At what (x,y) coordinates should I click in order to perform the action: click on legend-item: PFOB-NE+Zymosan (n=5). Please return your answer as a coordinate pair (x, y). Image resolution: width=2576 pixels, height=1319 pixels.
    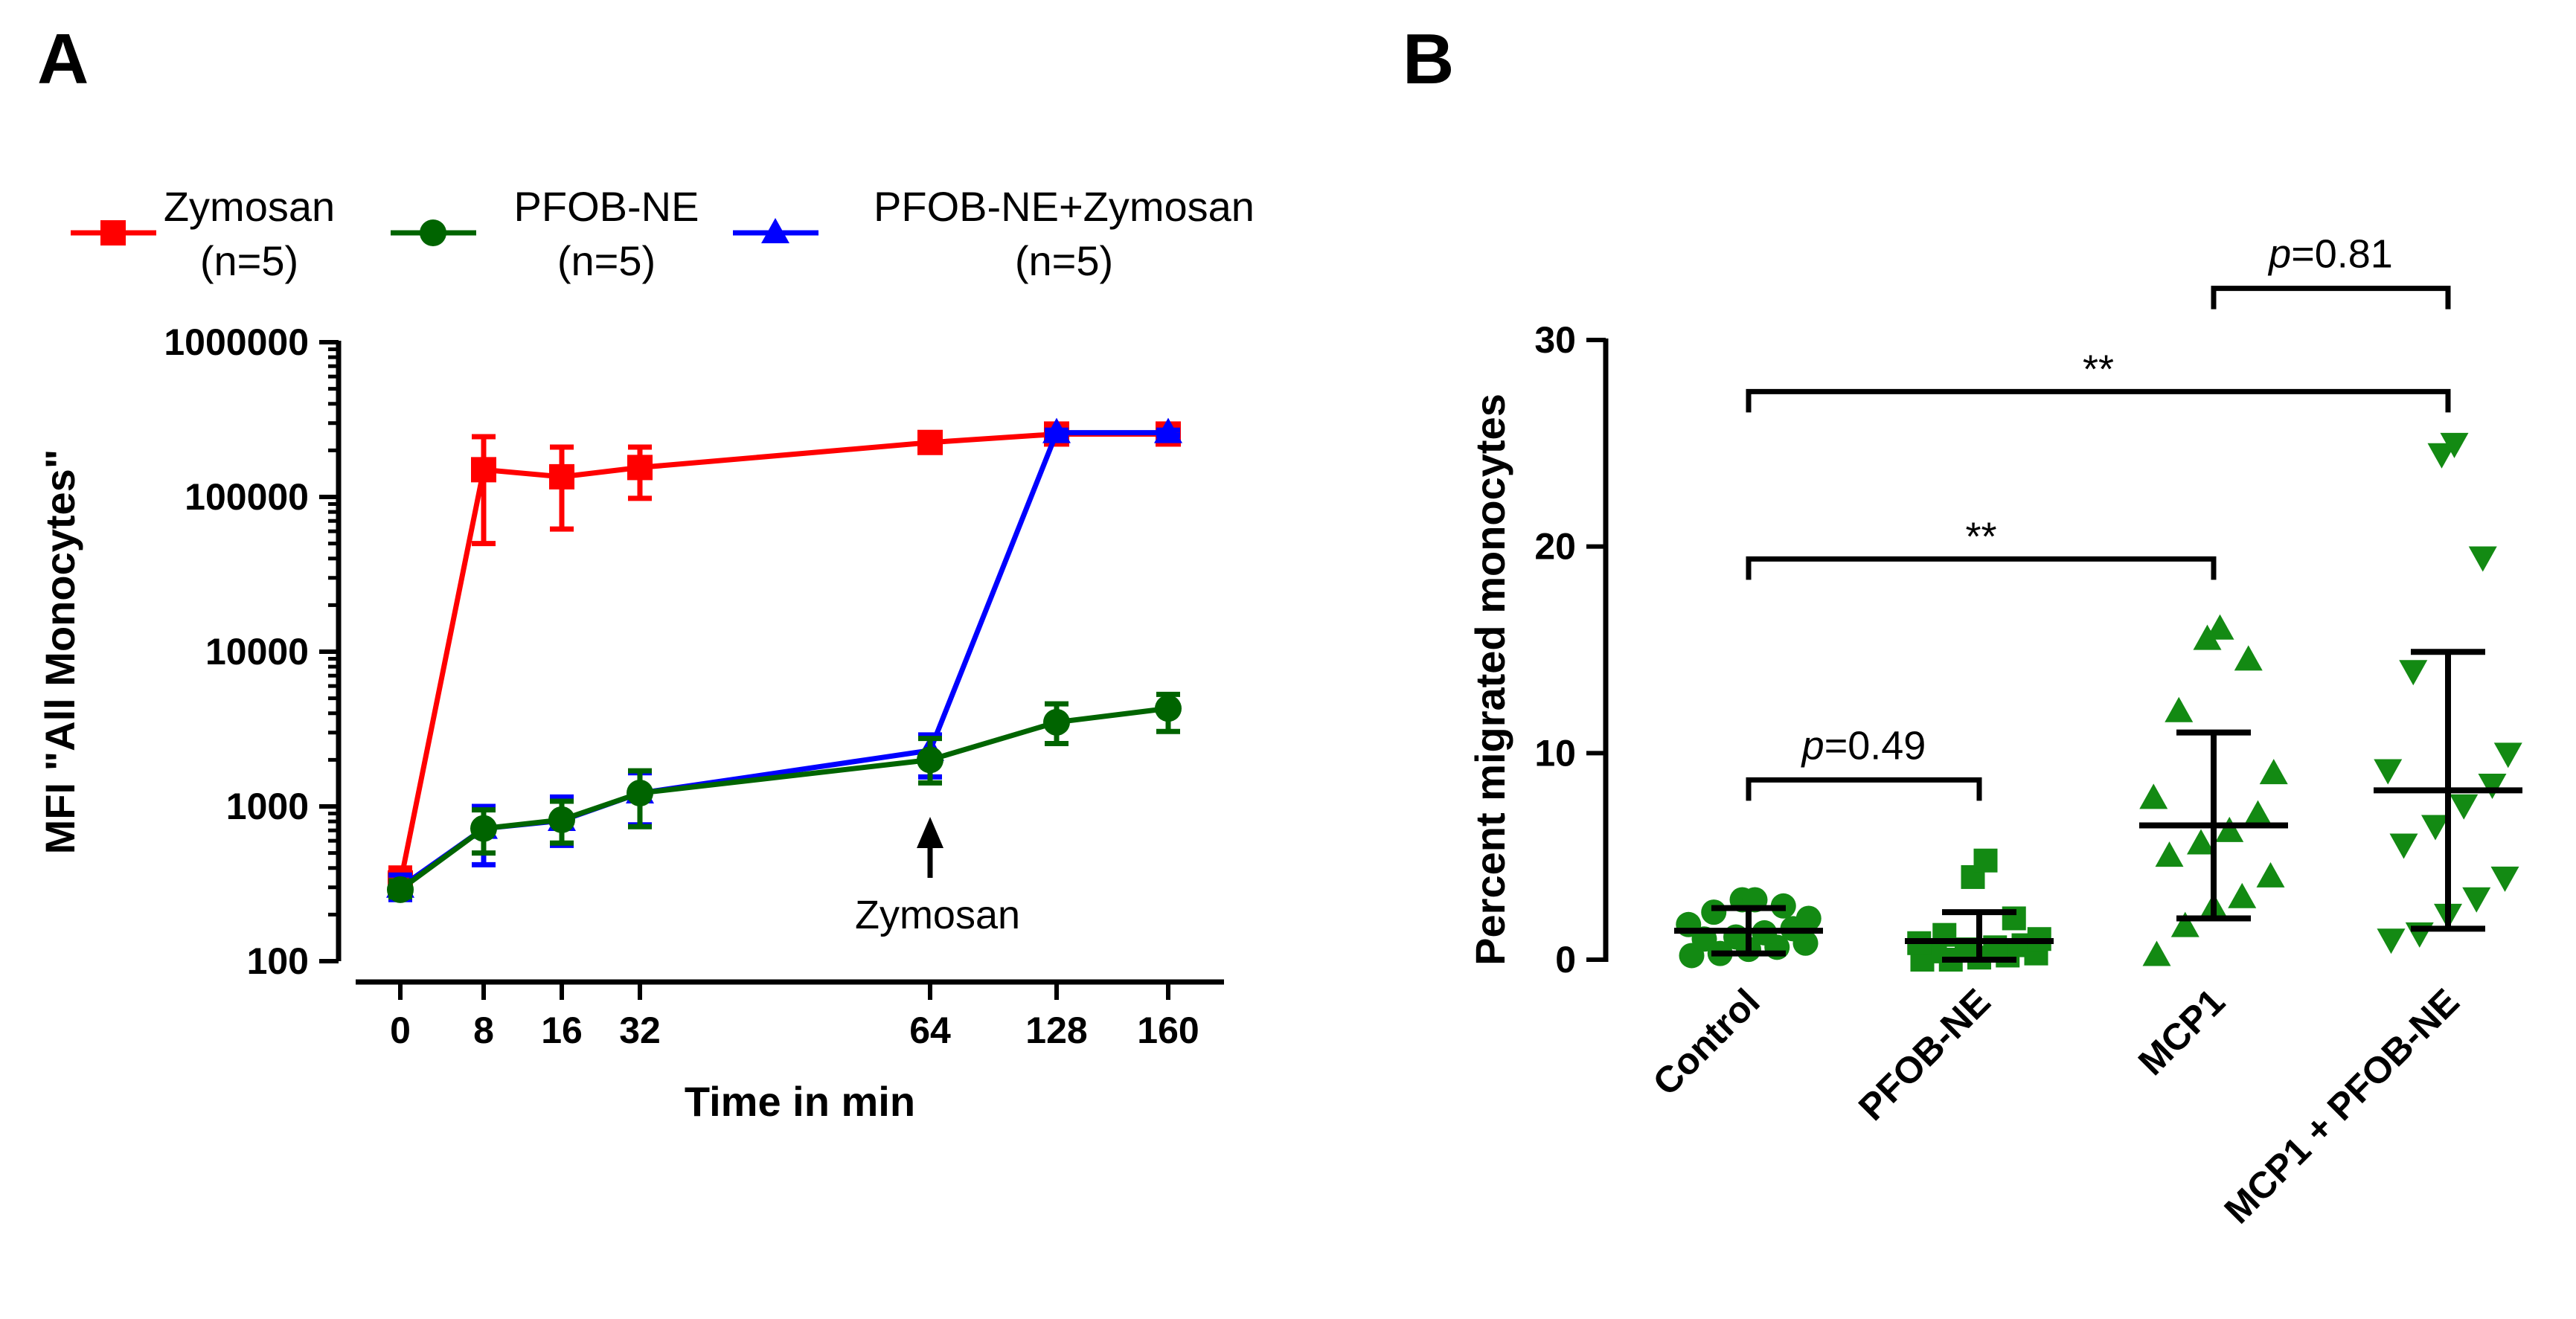
    Looking at the image, I should click on (994, 233).